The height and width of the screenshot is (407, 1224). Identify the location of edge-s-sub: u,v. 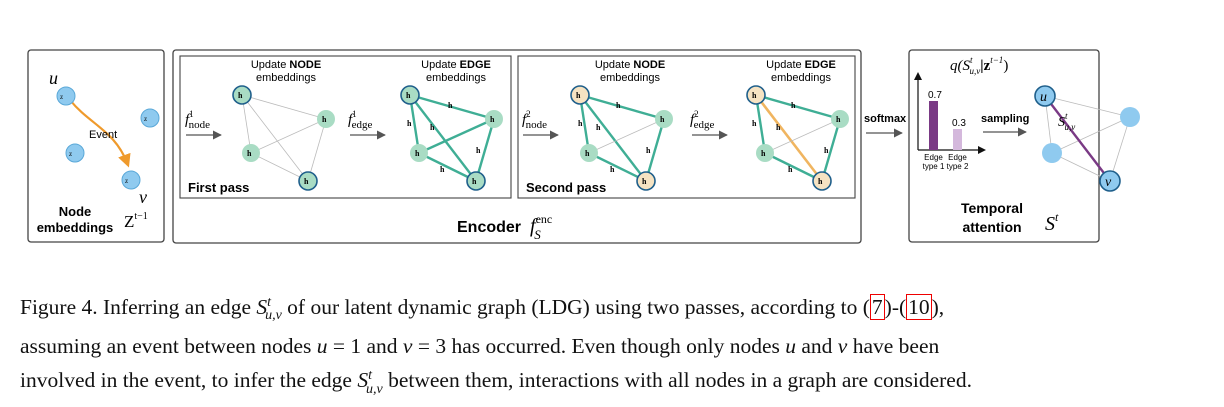
(1070, 127).